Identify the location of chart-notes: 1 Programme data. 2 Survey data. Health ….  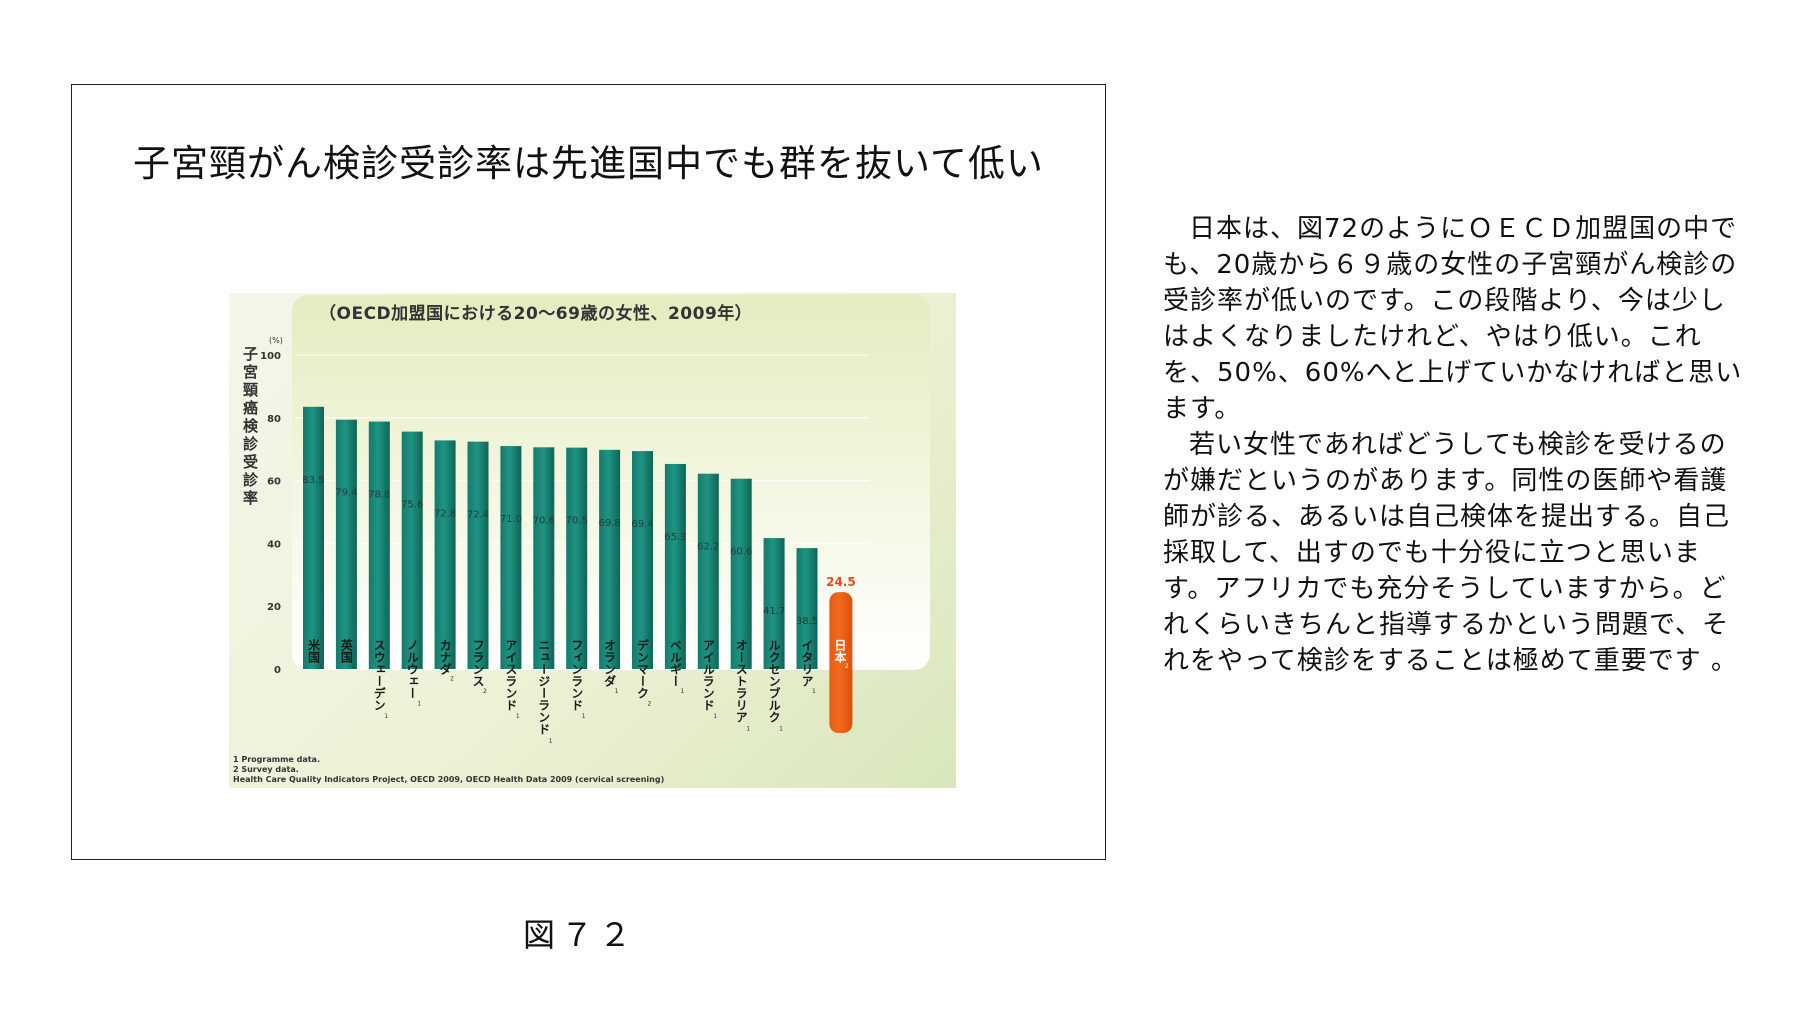
(448, 770).